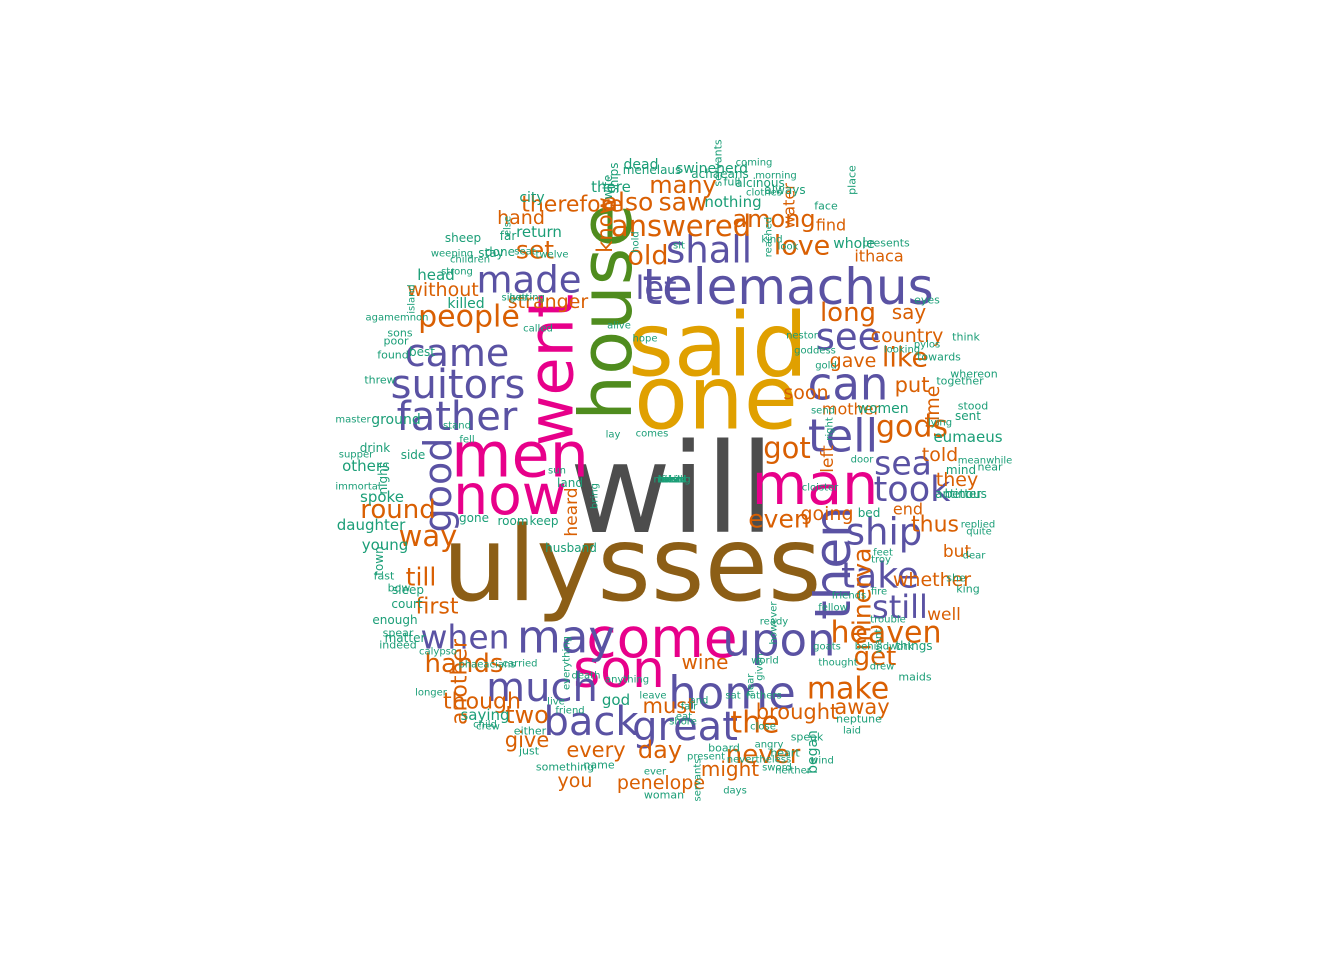 The image size is (1344, 960). I want to click on word-thought: thought, so click(837, 663).